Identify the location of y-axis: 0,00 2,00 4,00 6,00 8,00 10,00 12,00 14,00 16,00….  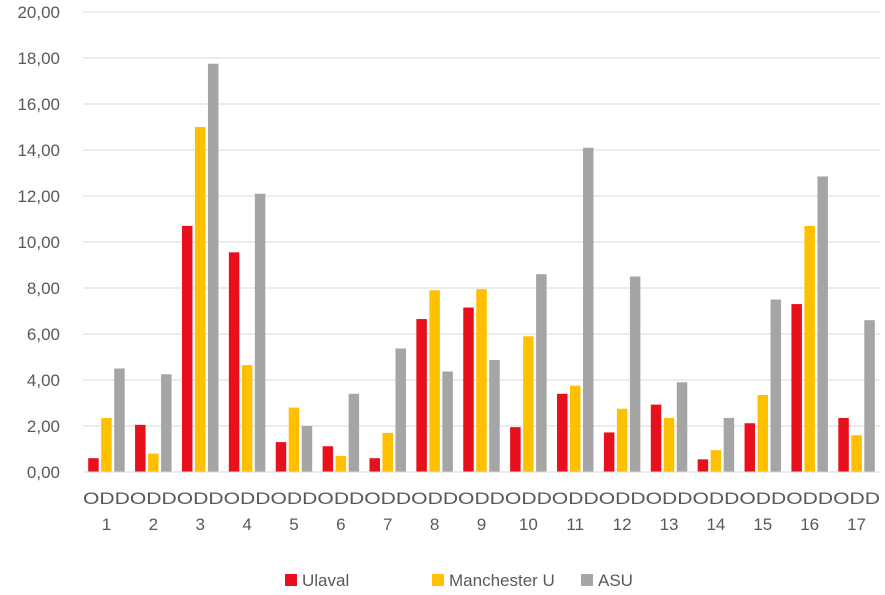
(38, 242).